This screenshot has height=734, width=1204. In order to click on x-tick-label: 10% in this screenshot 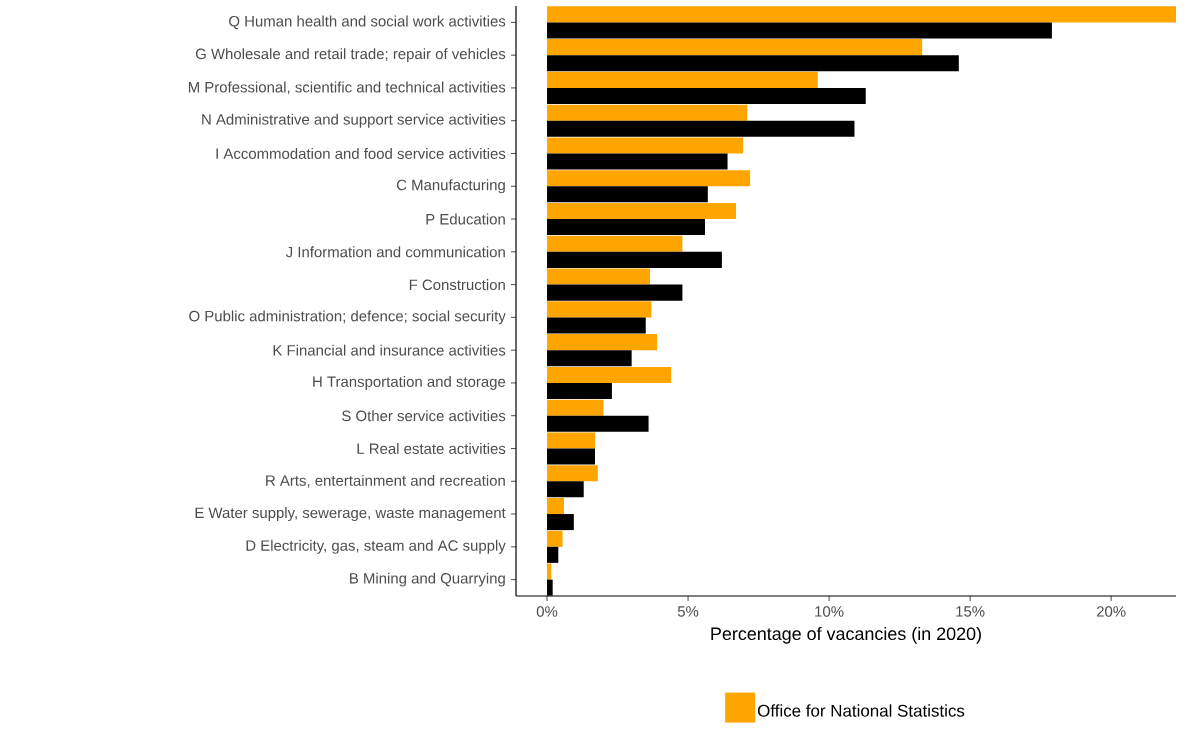, I will do `click(829, 611)`.